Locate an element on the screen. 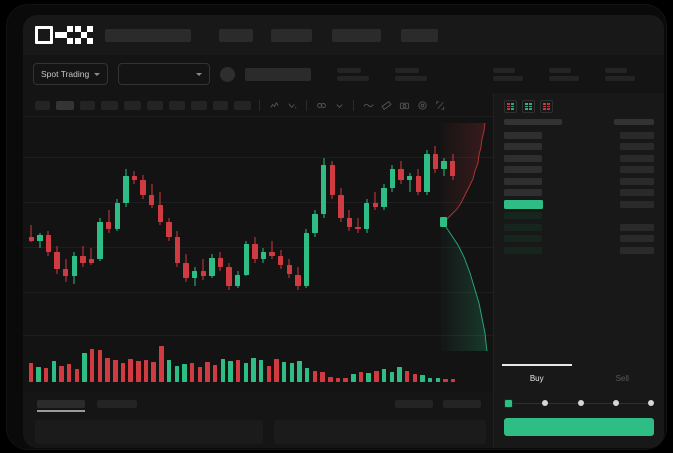 The image size is (673, 453). fullscreen-icon is located at coordinates (440, 106).